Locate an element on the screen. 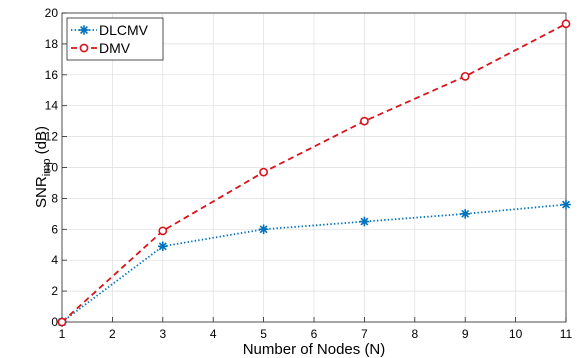 The height and width of the screenshot is (358, 580). y-tick-label: 4 is located at coordinates (54, 260).